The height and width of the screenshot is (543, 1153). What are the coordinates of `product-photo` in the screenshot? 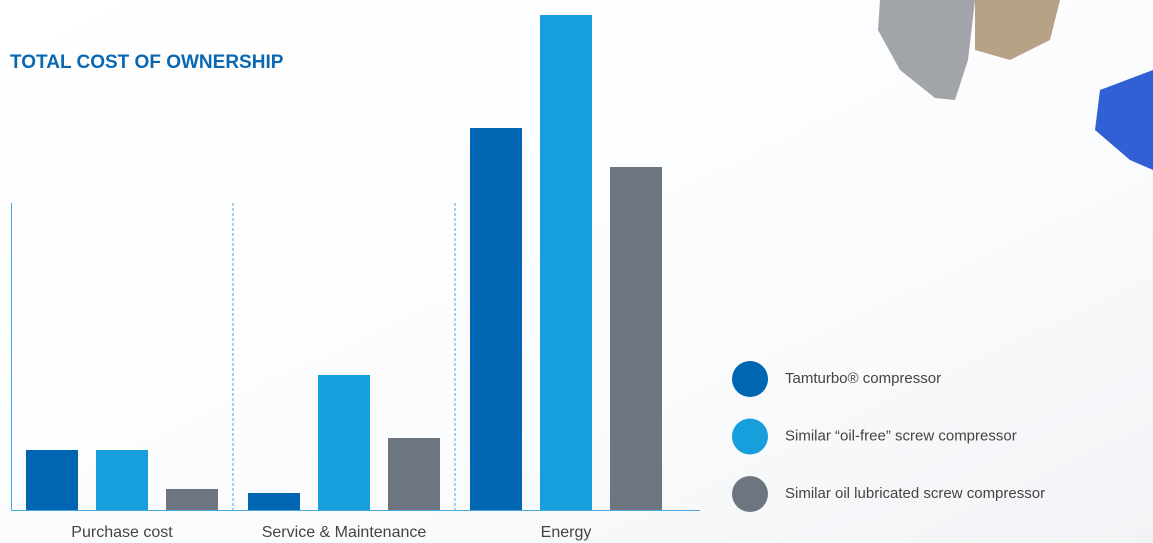 It's located at (1015, 85).